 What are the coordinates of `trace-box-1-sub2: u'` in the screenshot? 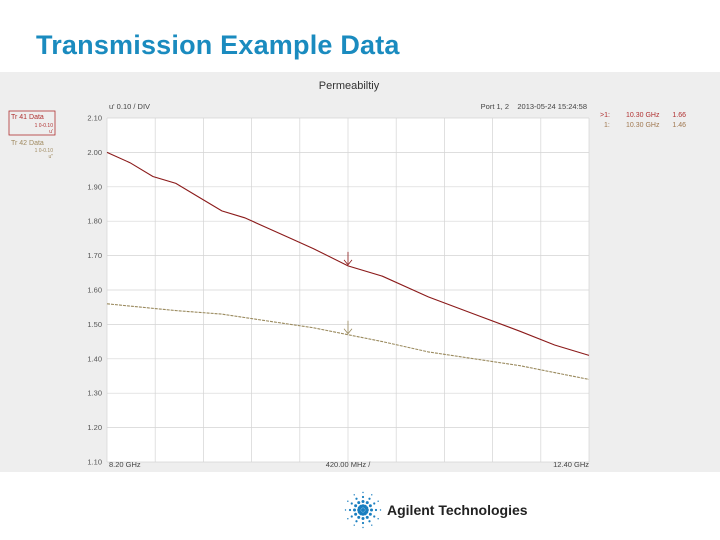 It's located at (51, 132).